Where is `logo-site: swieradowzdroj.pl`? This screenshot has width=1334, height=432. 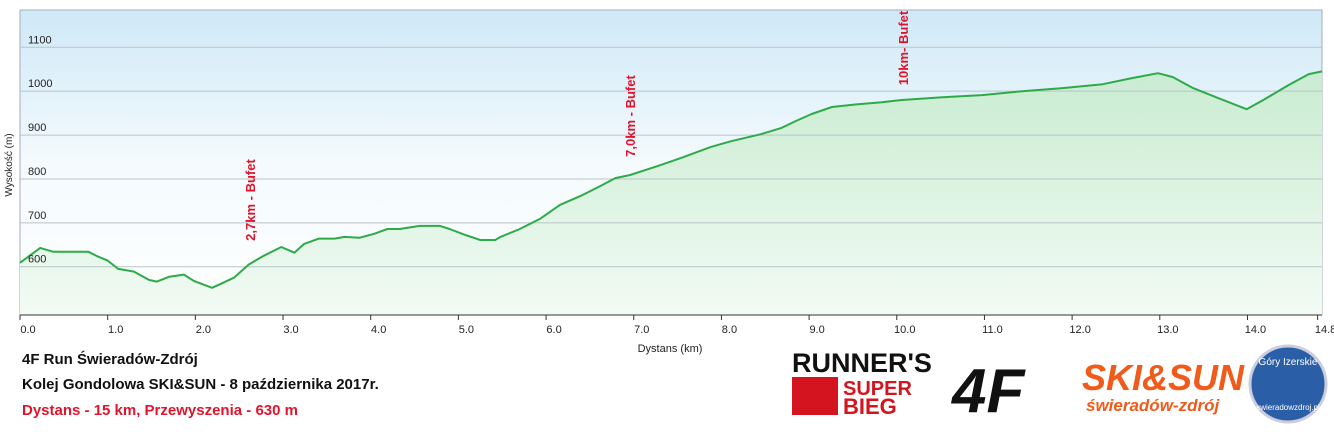 logo-site: swieradowzdroj.pl is located at coordinates (1288, 407).